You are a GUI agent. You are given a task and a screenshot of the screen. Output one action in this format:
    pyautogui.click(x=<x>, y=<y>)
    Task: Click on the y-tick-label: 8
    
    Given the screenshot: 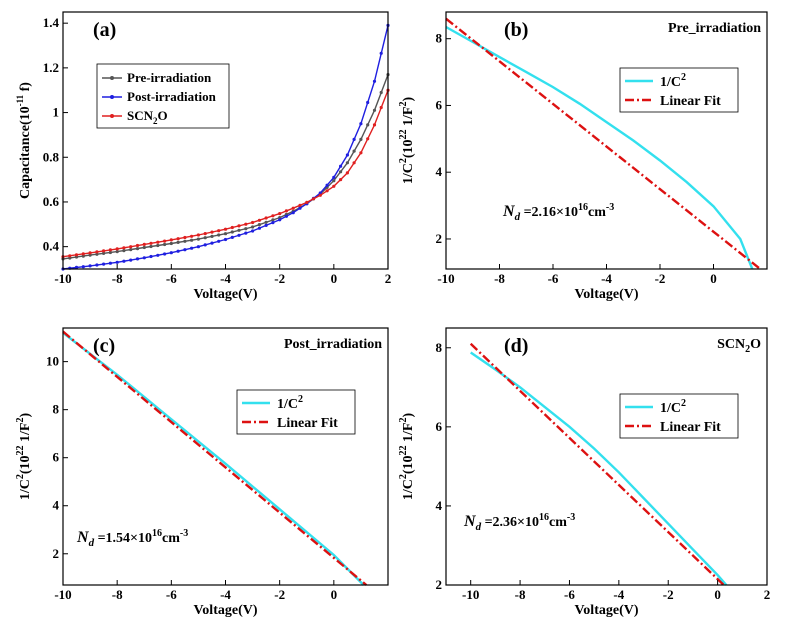 What is the action you would take?
    pyautogui.click(x=439, y=38)
    